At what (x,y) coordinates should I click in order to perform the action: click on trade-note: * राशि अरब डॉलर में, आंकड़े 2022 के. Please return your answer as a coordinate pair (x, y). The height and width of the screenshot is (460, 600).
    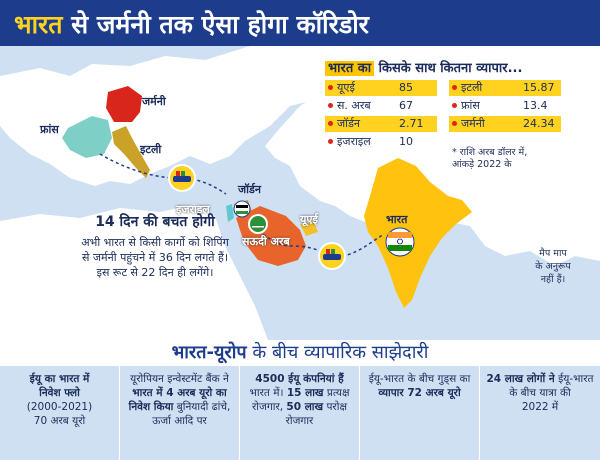
    Looking at the image, I should click on (489, 159).